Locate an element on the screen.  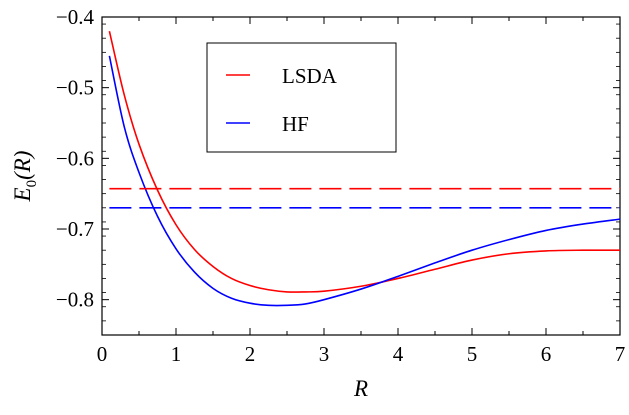
legend-label-hf: HF is located at coordinates (295, 124).